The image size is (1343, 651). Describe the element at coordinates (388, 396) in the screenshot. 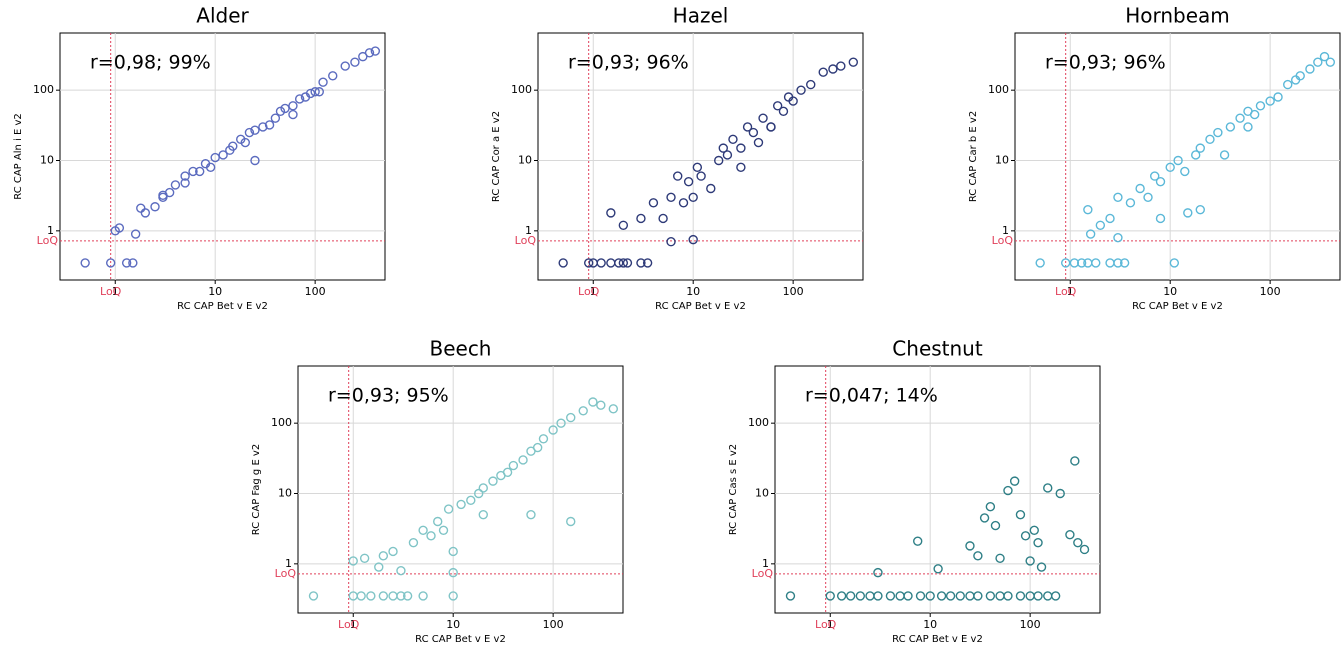

I see `annotation: r=0,93; 95%` at that location.